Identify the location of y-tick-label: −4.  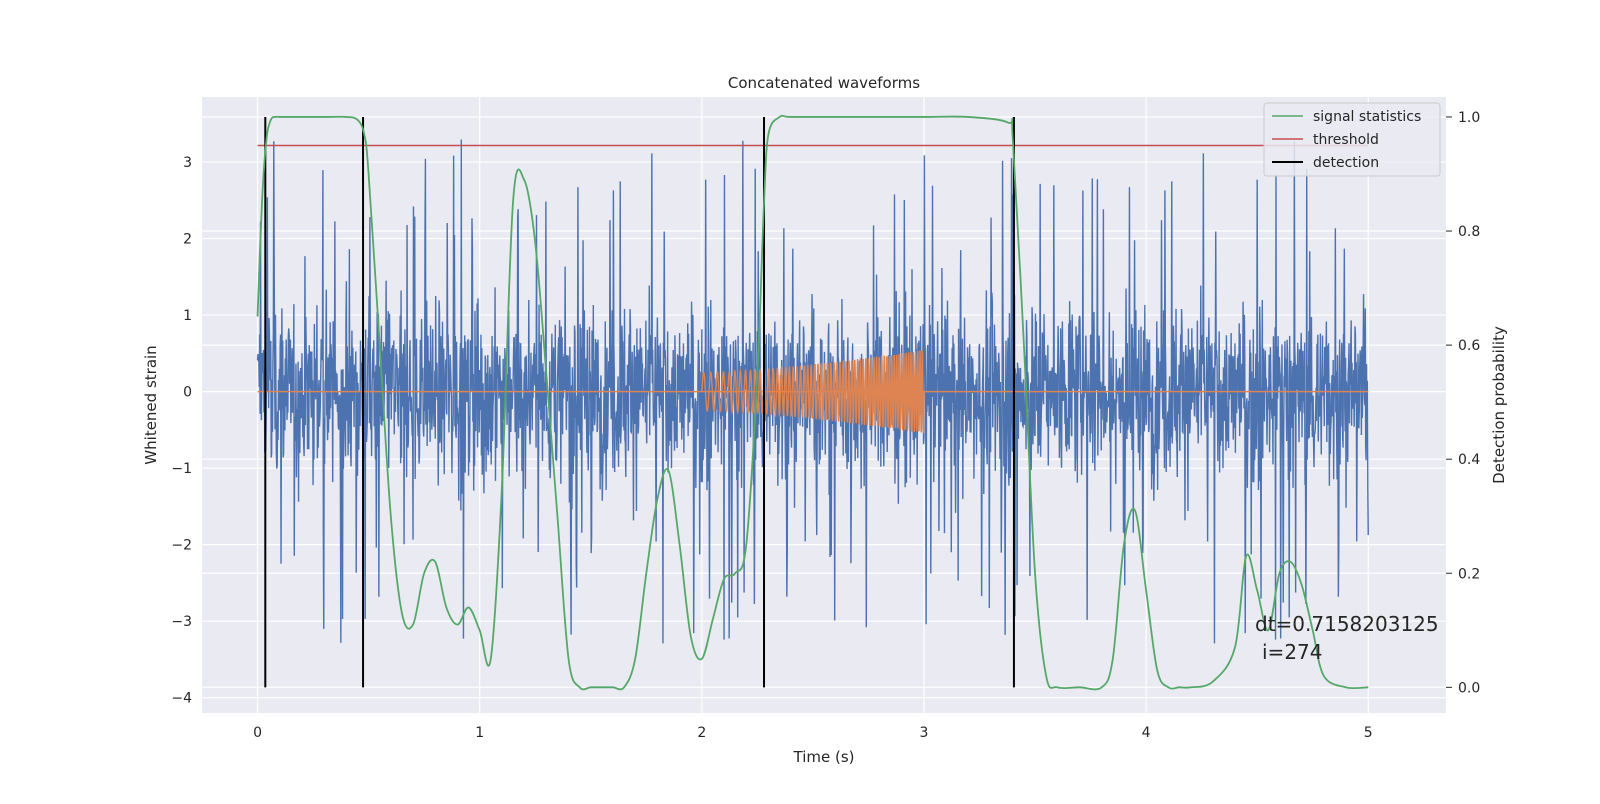
(181, 699).